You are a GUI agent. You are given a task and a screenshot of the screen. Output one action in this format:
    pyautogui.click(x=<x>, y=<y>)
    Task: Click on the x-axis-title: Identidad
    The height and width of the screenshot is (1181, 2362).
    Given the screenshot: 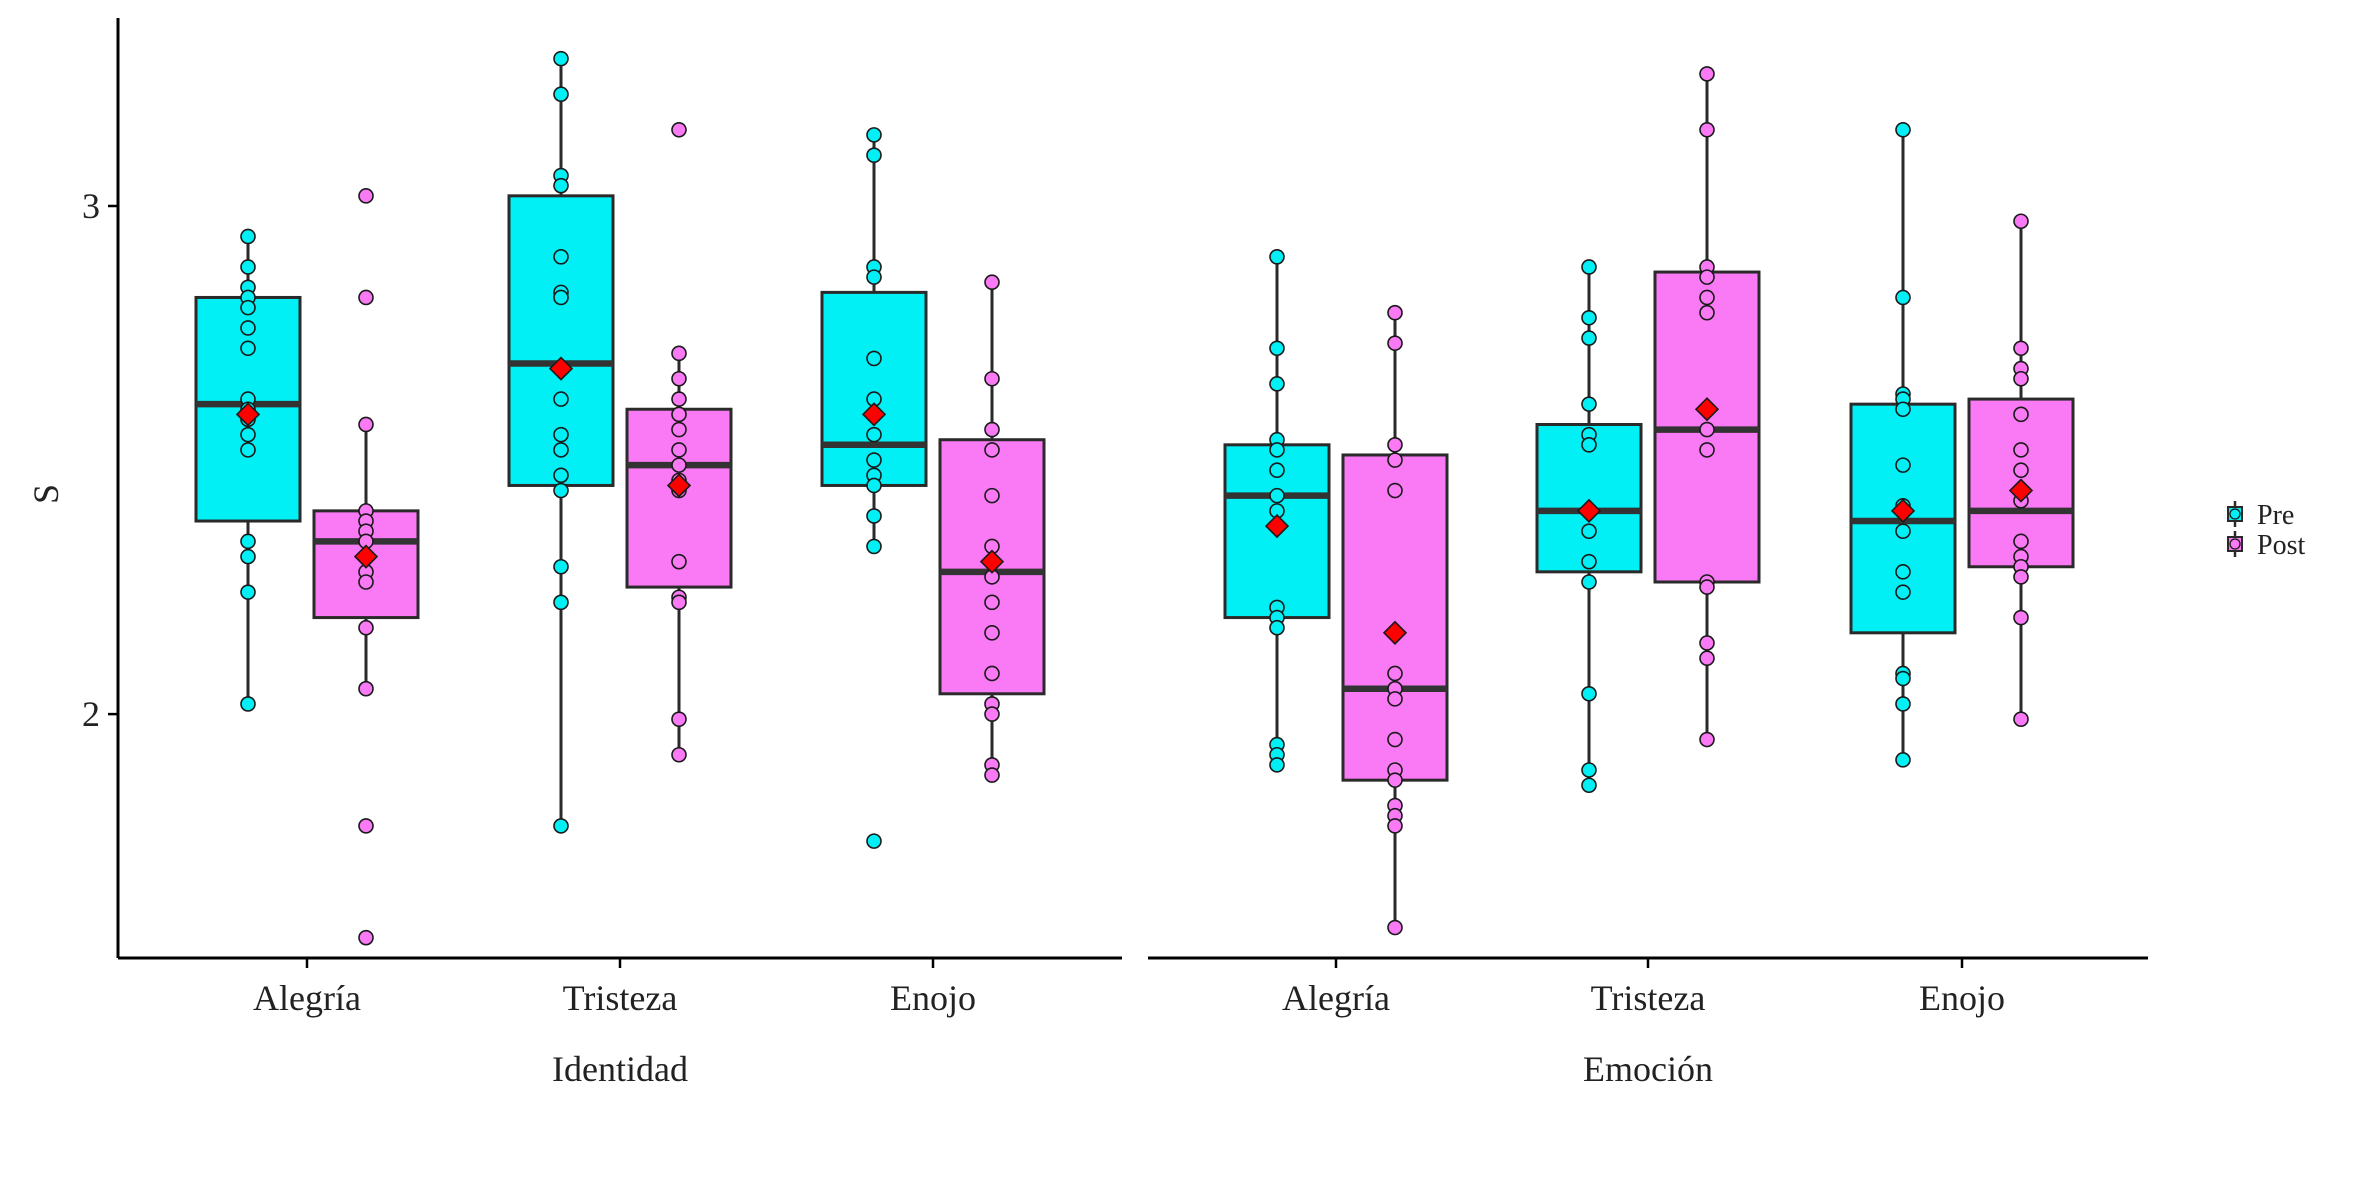 What is the action you would take?
    pyautogui.click(x=620, y=1069)
    